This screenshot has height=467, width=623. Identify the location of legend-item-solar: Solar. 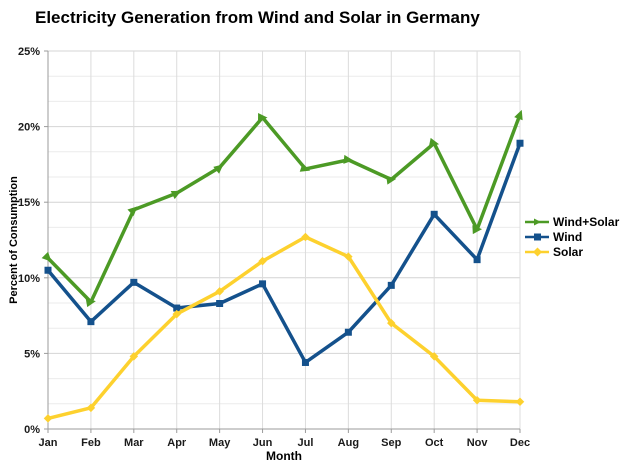
(572, 251).